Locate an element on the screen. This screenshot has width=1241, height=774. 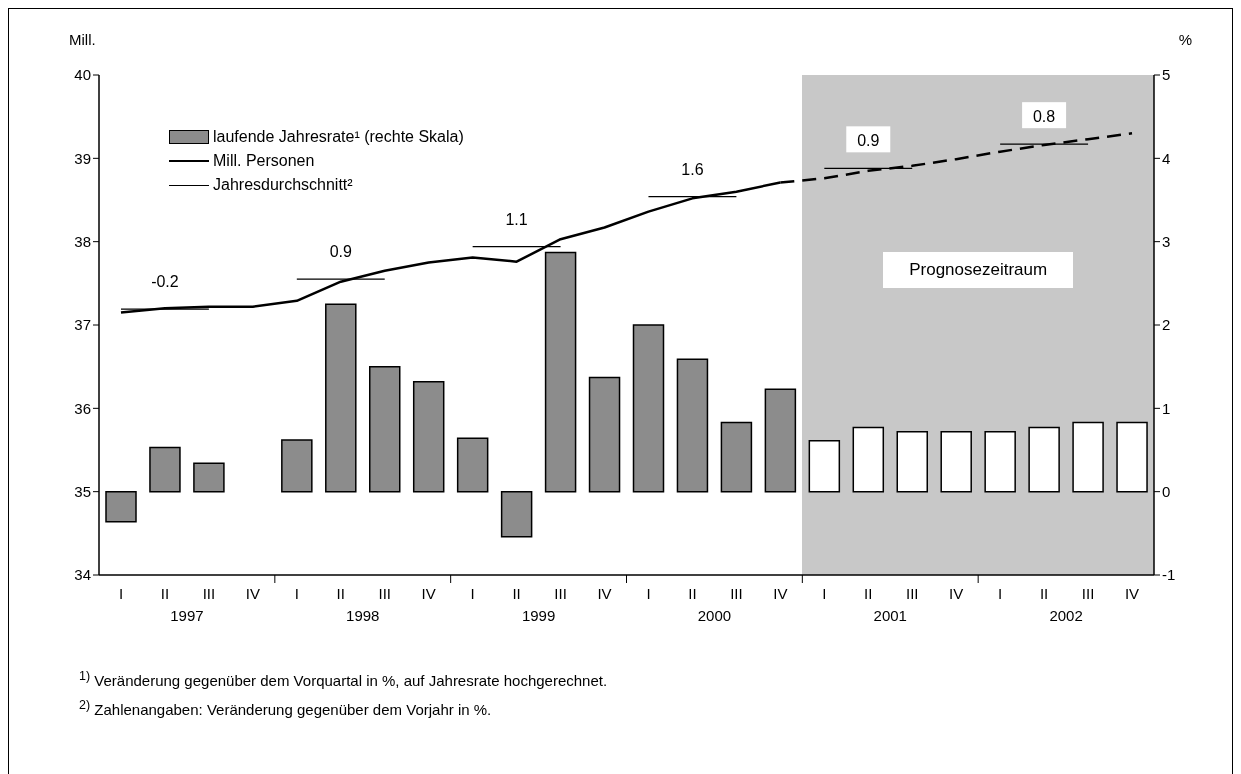
y-axis-title: Mill. is located at coordinates (82, 39).